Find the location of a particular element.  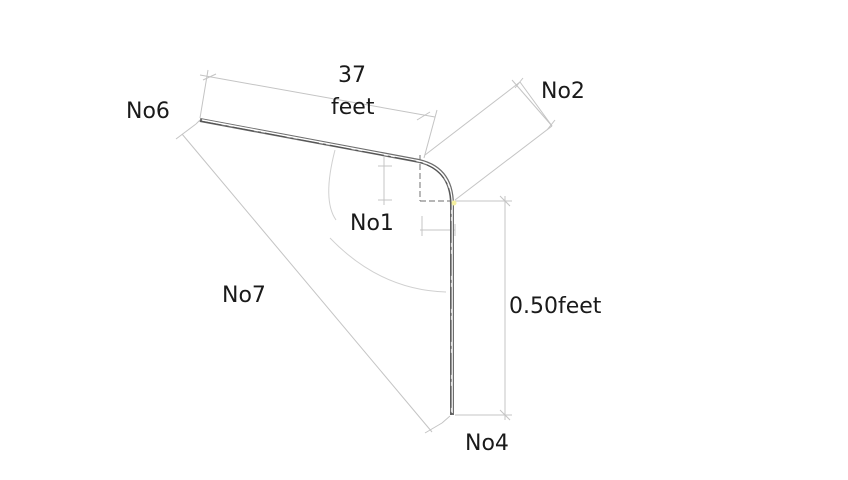

label-no2: No2 is located at coordinates (563, 91).